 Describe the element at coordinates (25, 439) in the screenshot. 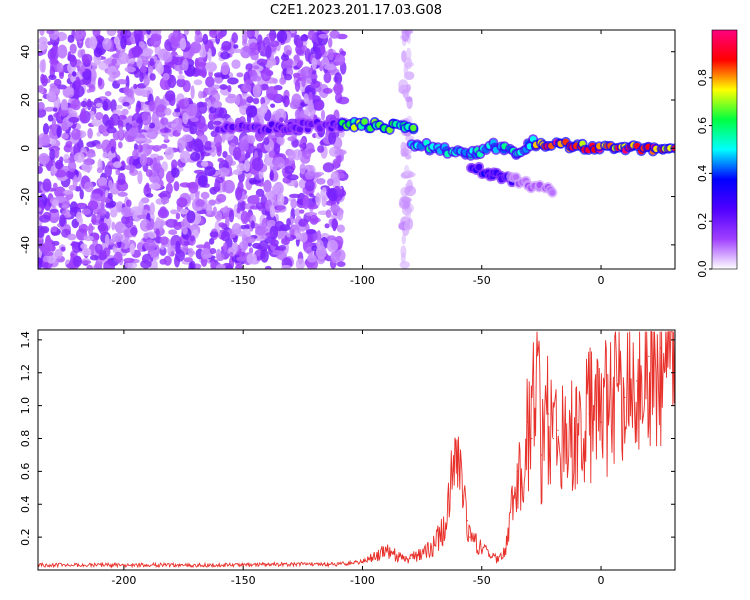

I see `y-tick-label: 0.8` at that location.